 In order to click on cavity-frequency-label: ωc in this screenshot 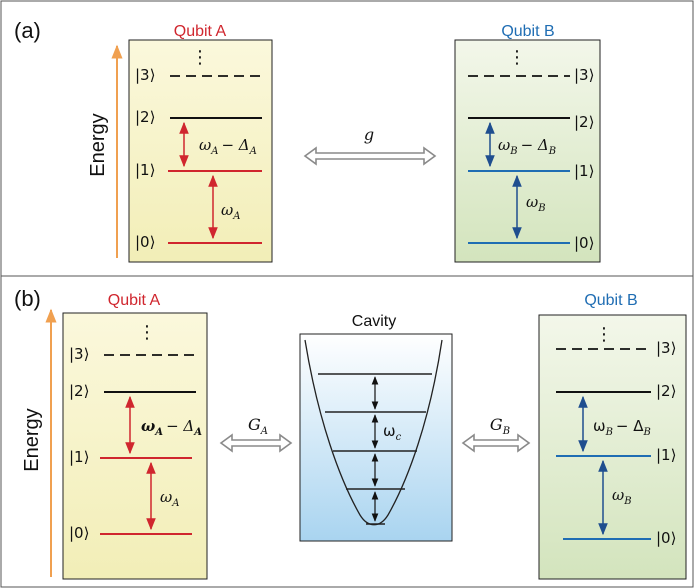, I will do `click(392, 432)`.